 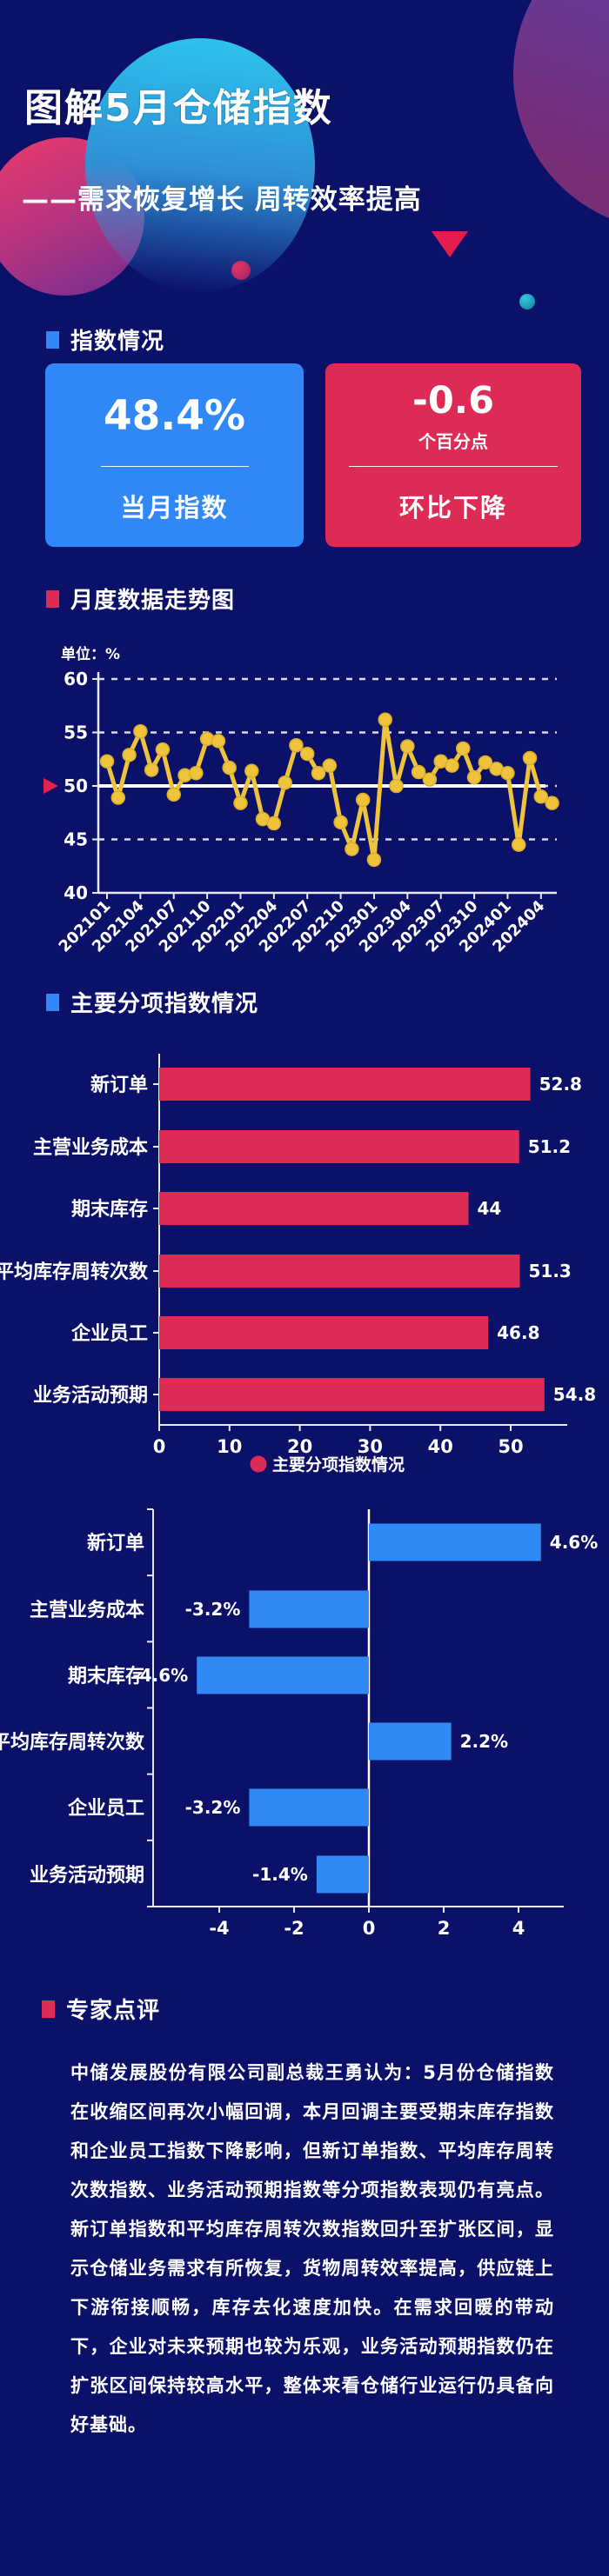 I want to click on section-header-monthly-trend: 月度数据走势图, so click(x=140, y=598).